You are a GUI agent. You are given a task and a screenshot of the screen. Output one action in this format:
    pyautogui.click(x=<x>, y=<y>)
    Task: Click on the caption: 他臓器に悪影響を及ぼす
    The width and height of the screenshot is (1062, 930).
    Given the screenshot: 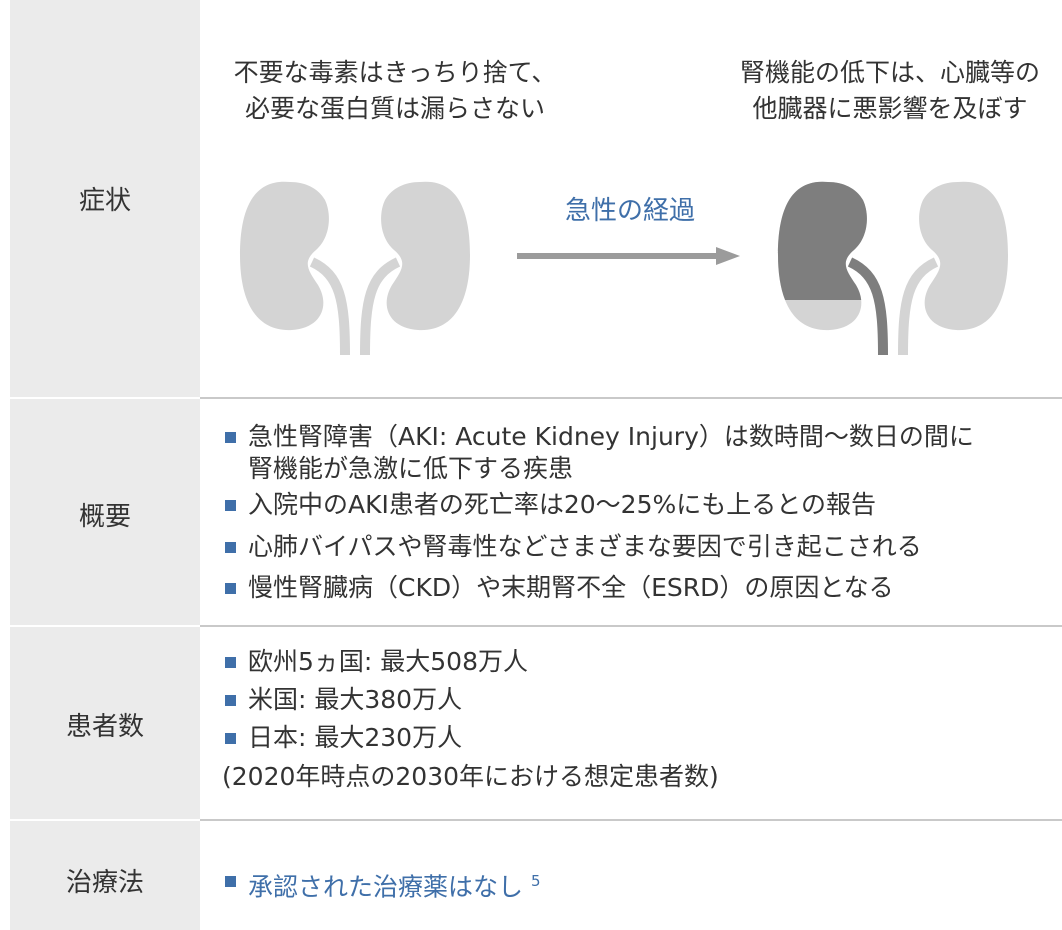 What is the action you would take?
    pyautogui.click(x=890, y=108)
    